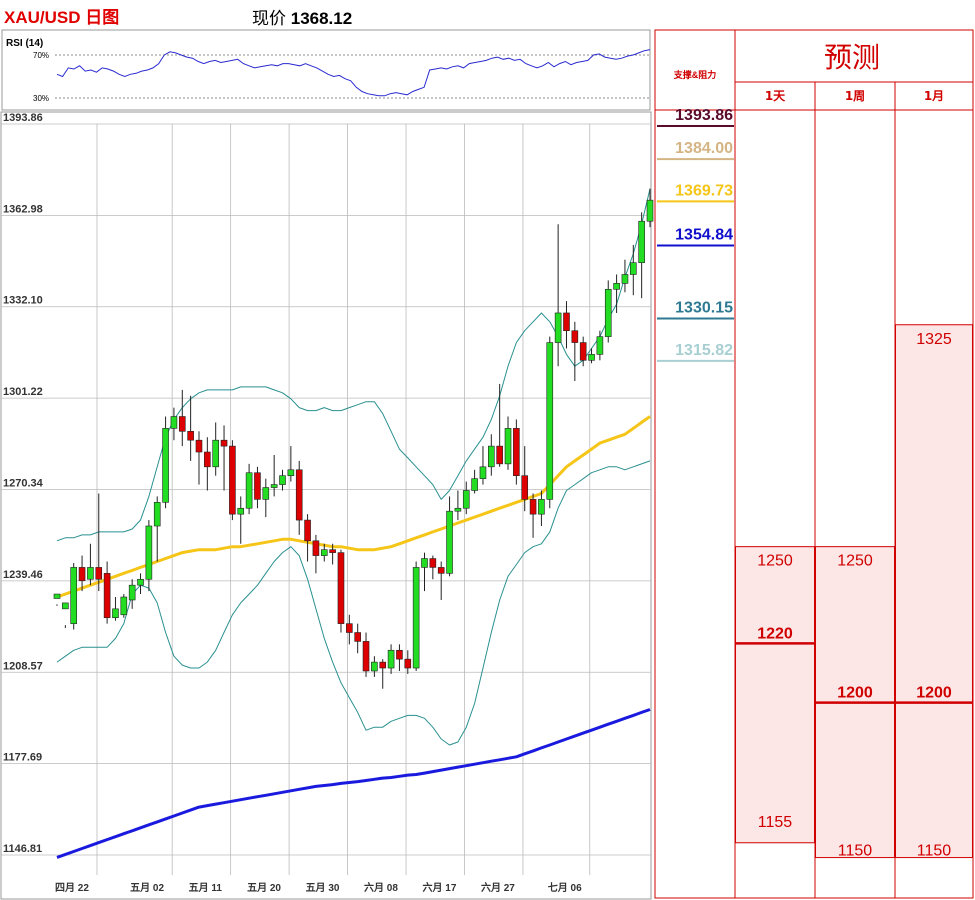  What do you see at coordinates (23, 392) in the screenshot?
I see `y-tick-label: 1301.22` at bounding box center [23, 392].